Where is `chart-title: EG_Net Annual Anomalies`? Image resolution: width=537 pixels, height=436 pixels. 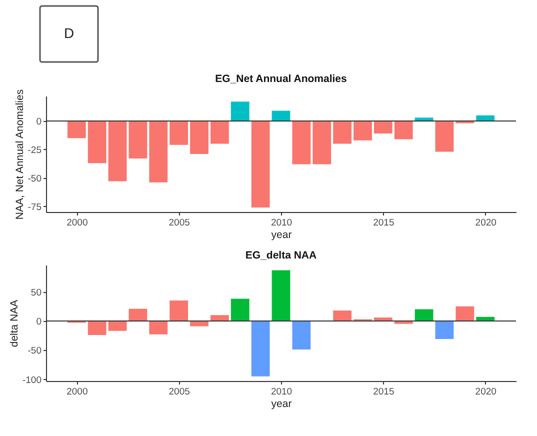
chart-title: EG_Net Annual Anomalies is located at coordinates (281, 78).